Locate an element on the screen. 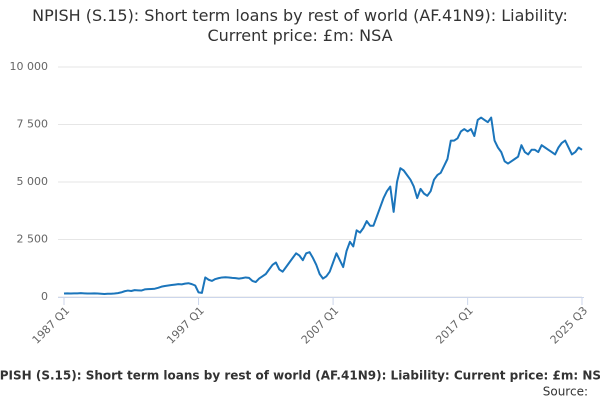  x-tick-label: 1997 Q1 is located at coordinates (185, 325).